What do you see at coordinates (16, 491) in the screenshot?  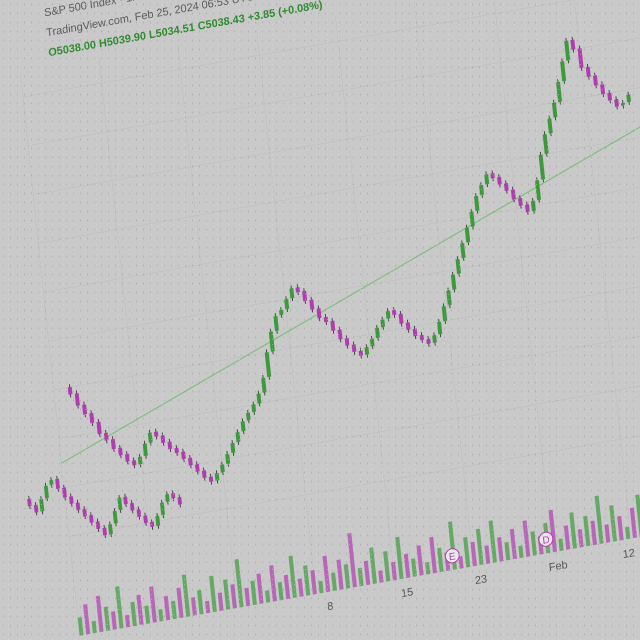 I see `lower-wick` at bounding box center [16, 491].